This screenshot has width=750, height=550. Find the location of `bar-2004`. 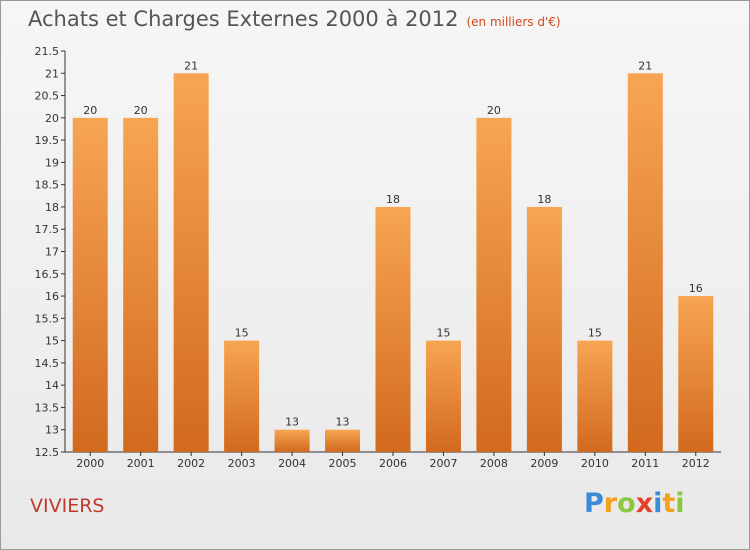

bar-2004 is located at coordinates (292, 440).